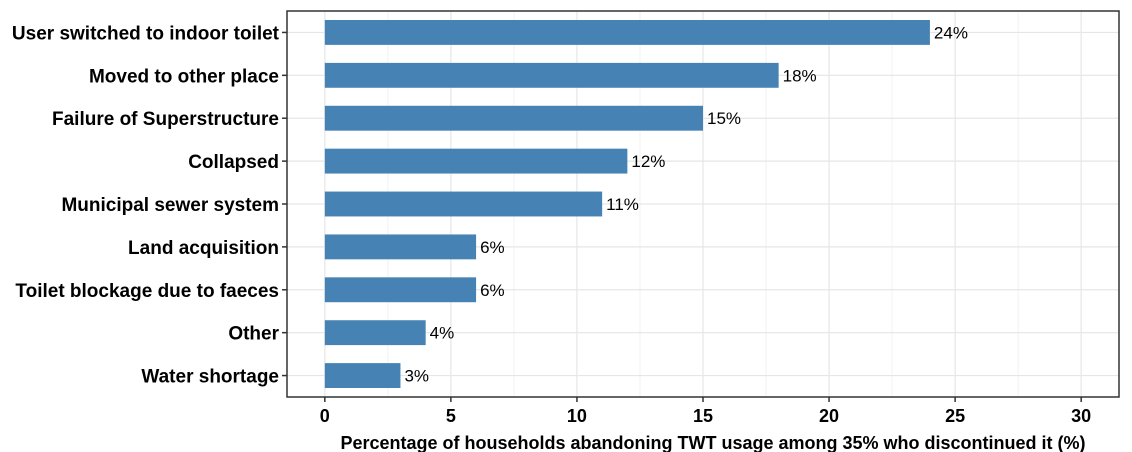 This screenshot has width=1132, height=452. What do you see at coordinates (442, 333) in the screenshot?
I see `data-label: 4%` at bounding box center [442, 333].